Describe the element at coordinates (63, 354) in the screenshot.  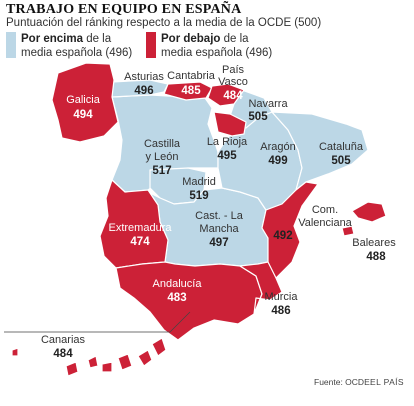
I see `canarias-value: 484` at that location.